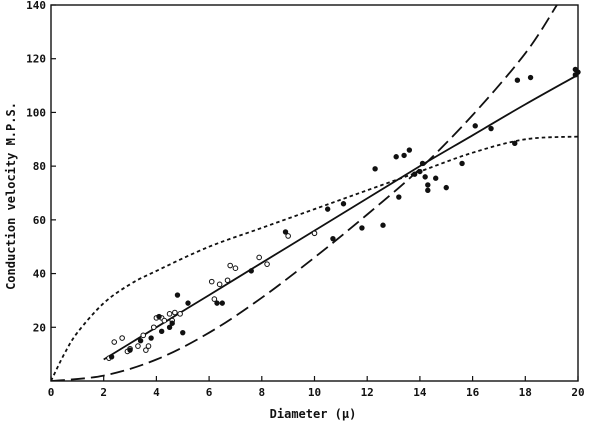 The height and width of the screenshot is (427, 600). Describe the element at coordinates (261, 392) in the screenshot. I see `x-tick-label: 8` at that location.